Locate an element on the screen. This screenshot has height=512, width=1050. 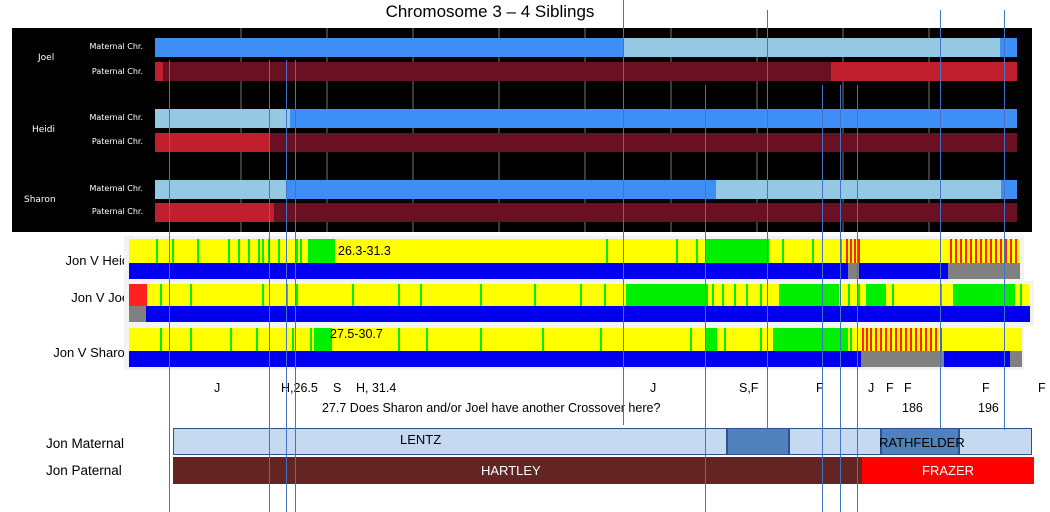
hartley-label: HARTLEY is located at coordinates (511, 470).